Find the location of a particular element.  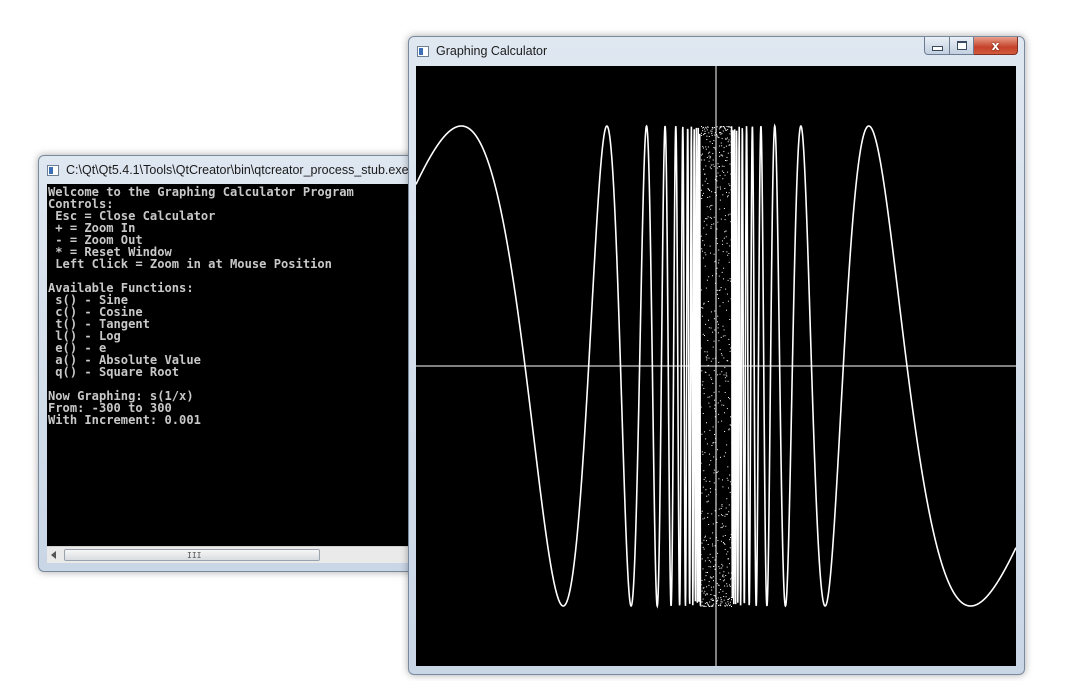

arrow-left-icon is located at coordinates (53, 555).